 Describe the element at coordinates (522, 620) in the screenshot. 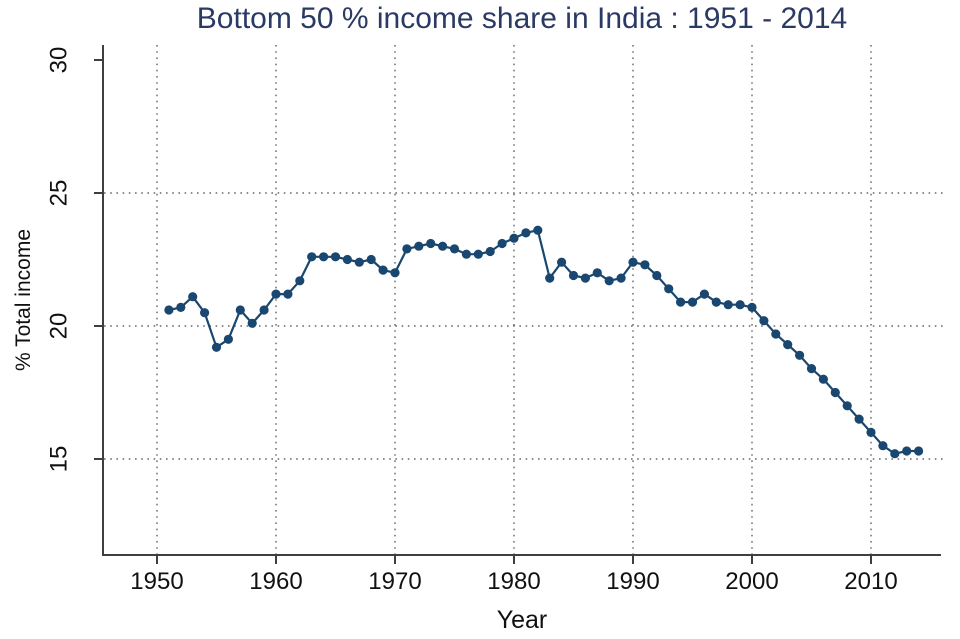

I see `x-axis-title: Year` at that location.